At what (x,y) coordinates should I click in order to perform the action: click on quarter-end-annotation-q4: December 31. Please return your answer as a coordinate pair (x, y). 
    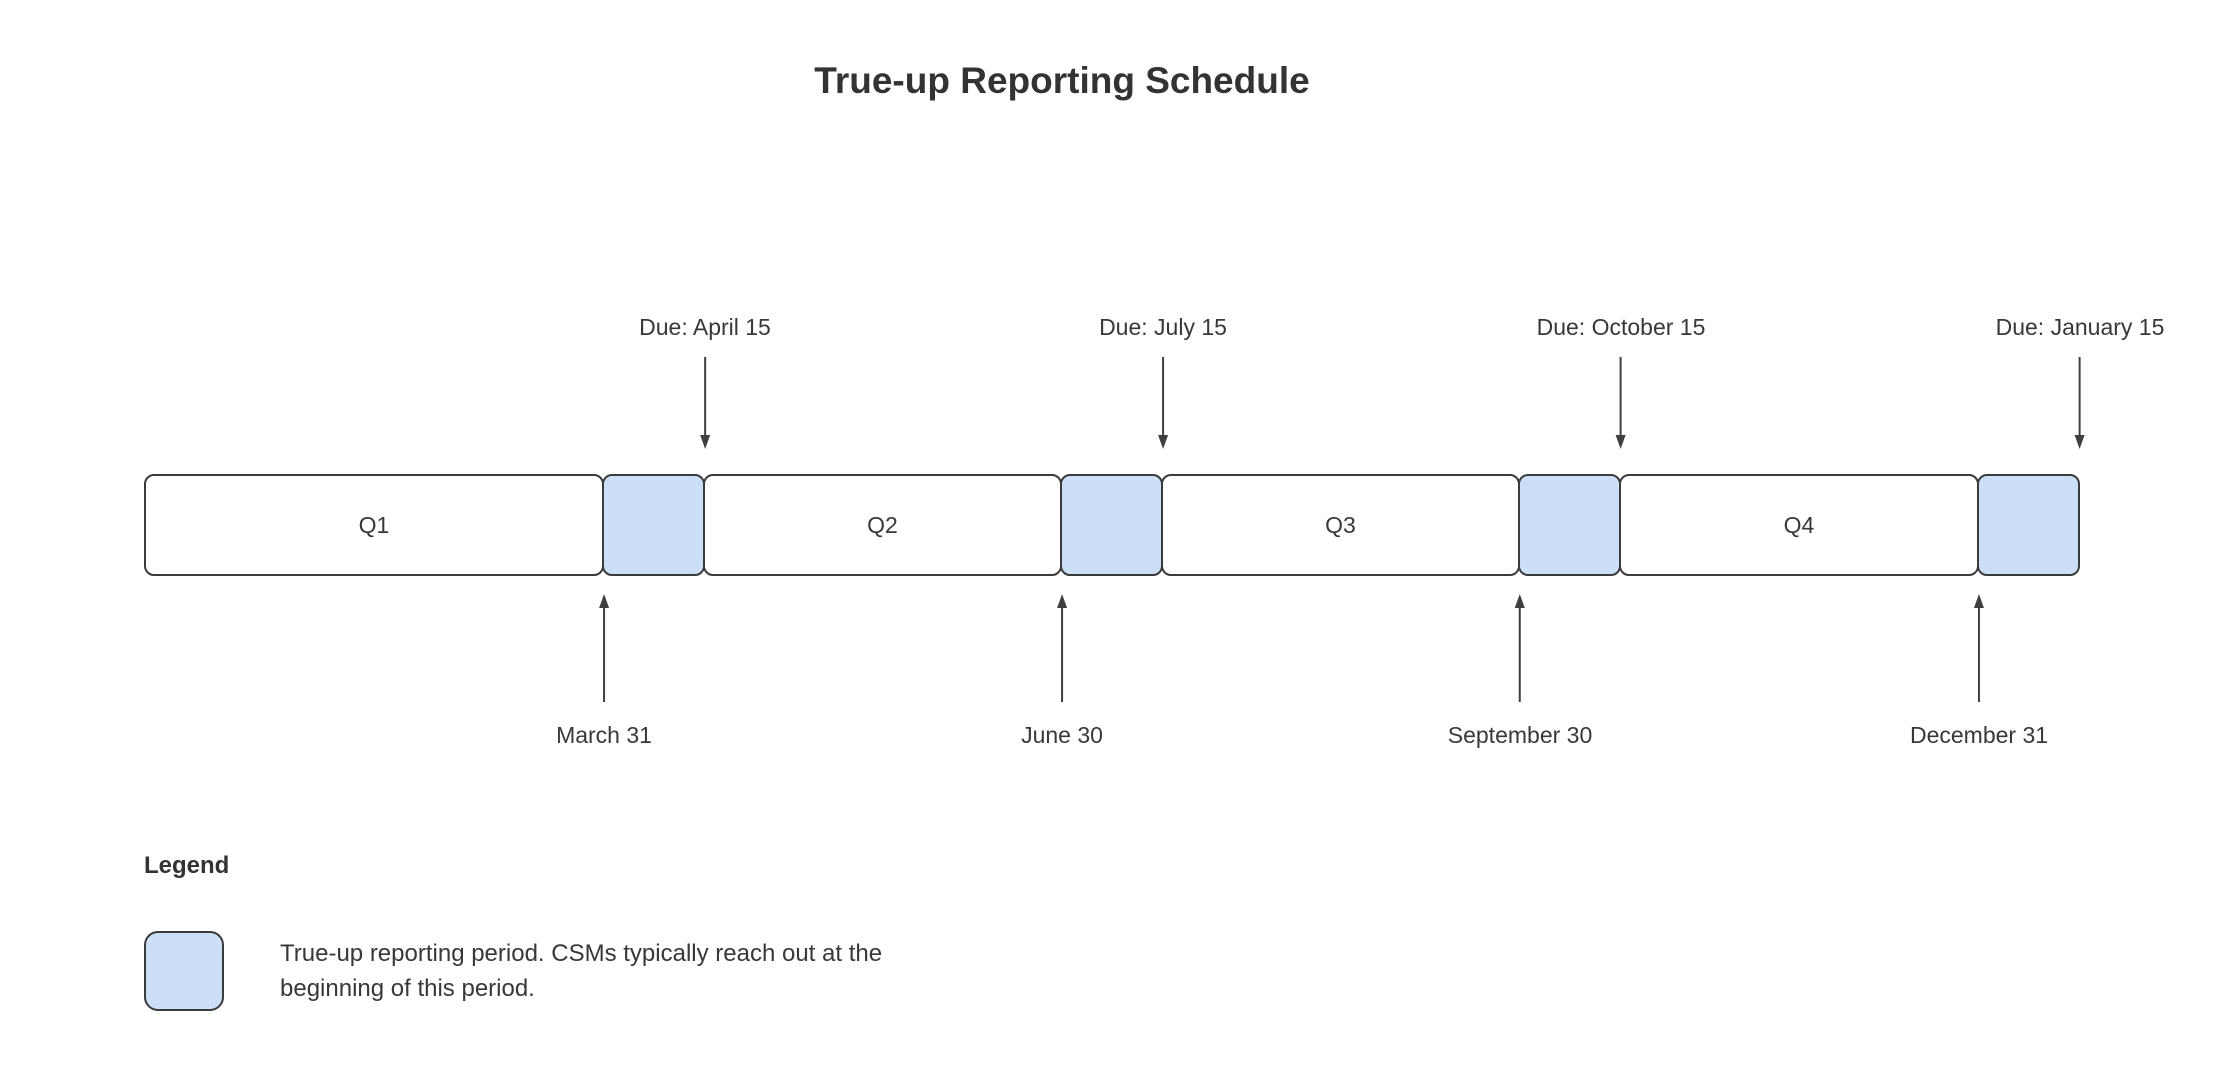
    Looking at the image, I should click on (1979, 671).